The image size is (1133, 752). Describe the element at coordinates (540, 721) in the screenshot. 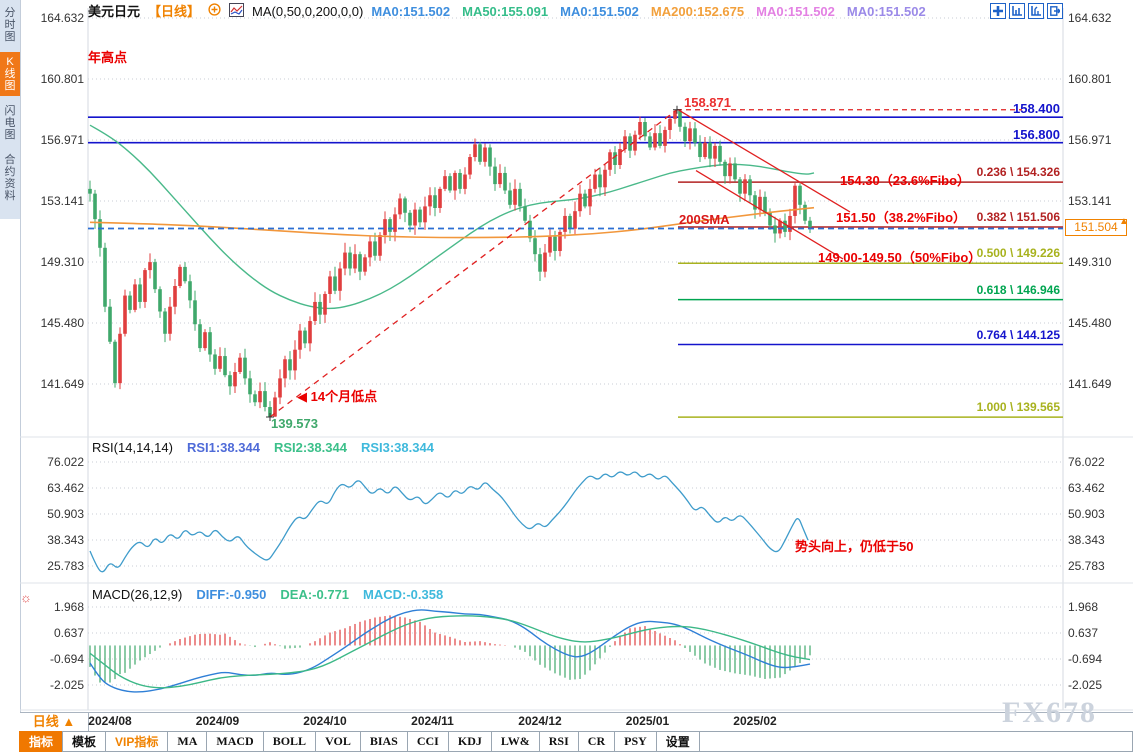

I see `x-axis-date-label: 2024/12` at that location.